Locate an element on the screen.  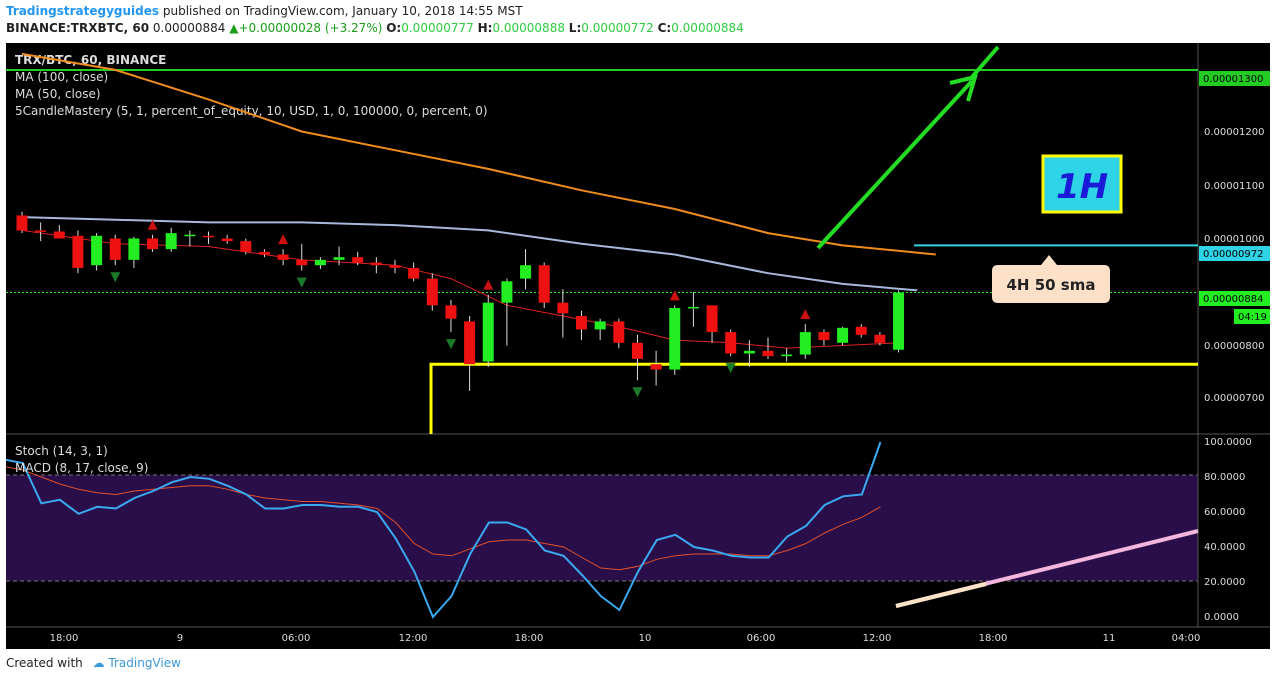
time-tick-2: 9 is located at coordinates (180, 638).